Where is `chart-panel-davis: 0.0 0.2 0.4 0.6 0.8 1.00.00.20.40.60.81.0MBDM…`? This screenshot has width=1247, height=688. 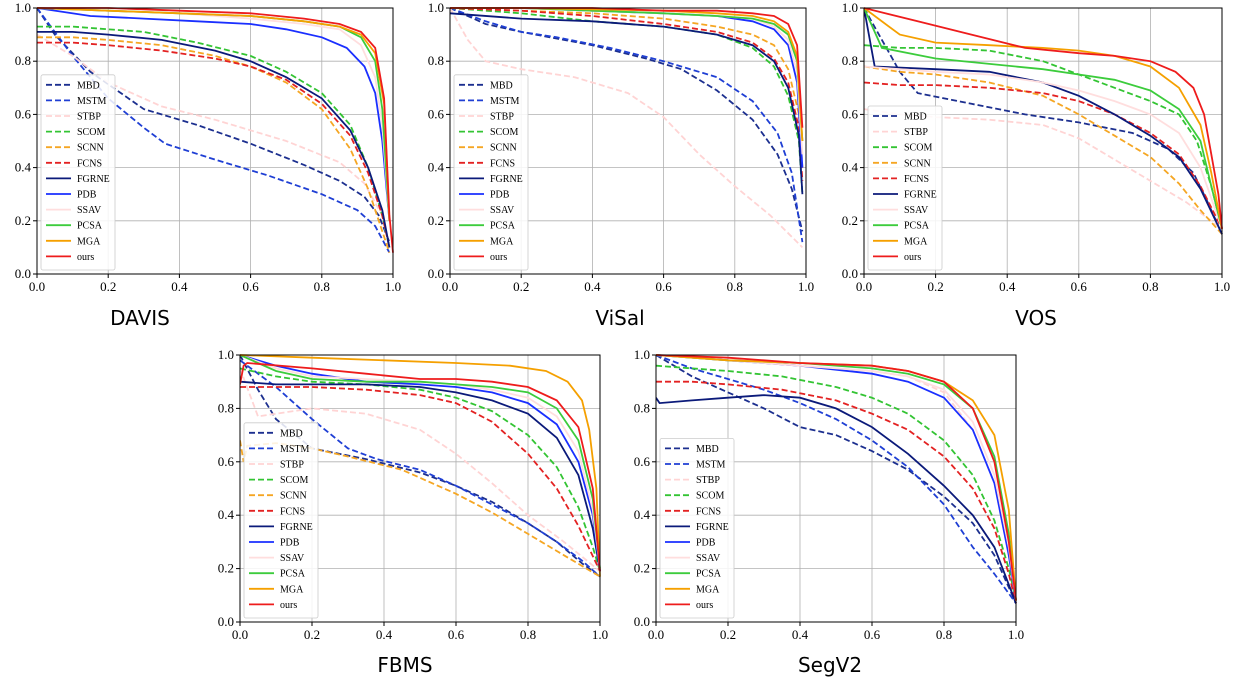 chart-panel-davis: 0.0 0.2 0.4 0.6 0.8 1.00.00.20.40.60.81.0MBDM… is located at coordinates (208, 165).